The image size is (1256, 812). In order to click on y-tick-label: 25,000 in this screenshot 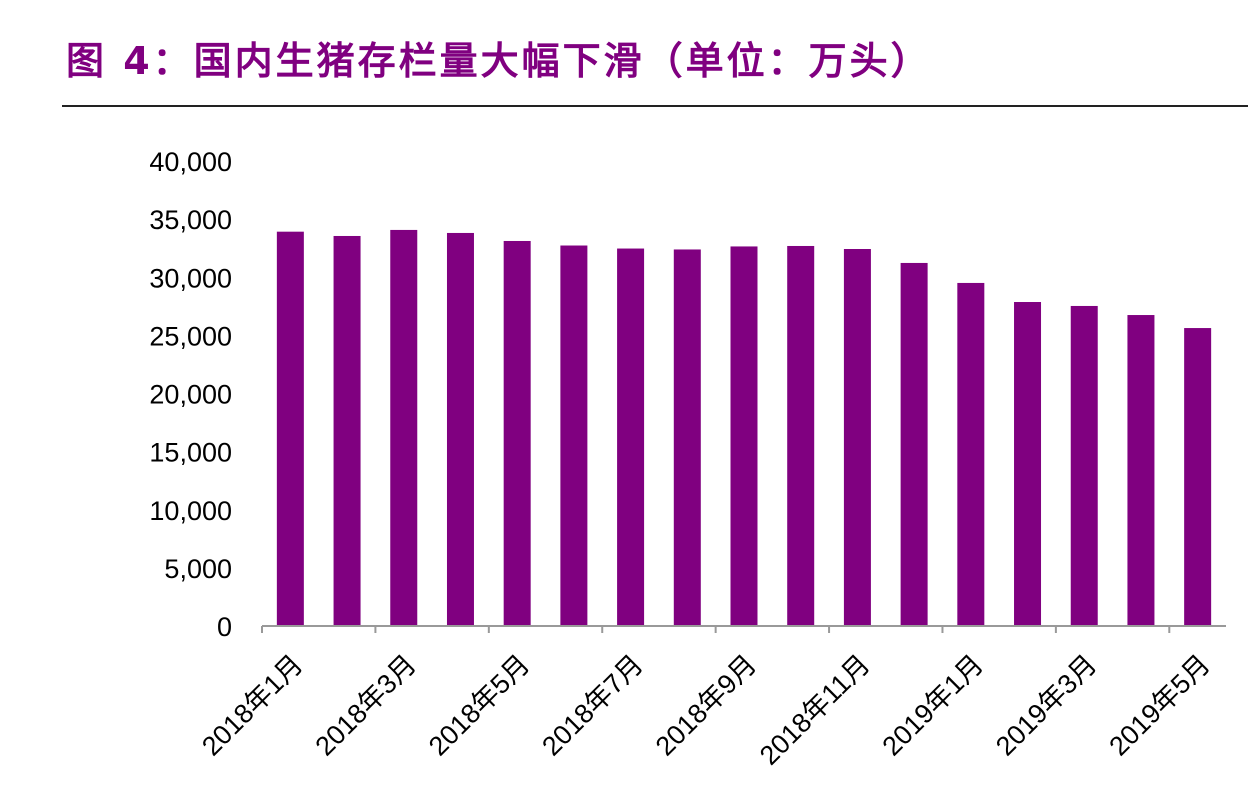, I will do `click(190, 336)`.